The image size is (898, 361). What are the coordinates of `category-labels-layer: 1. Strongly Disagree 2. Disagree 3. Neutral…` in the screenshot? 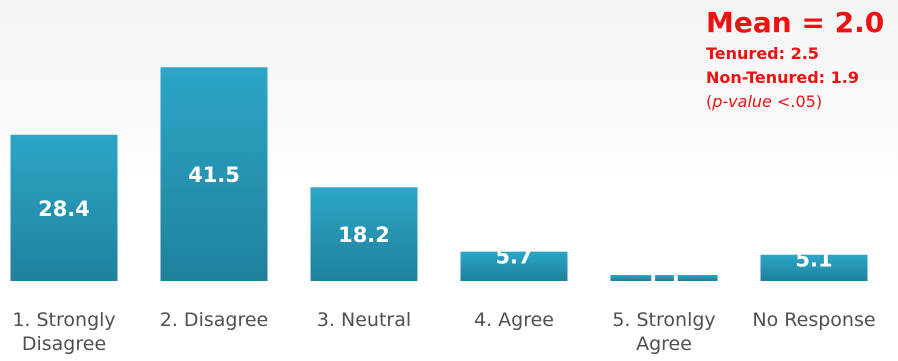 It's located at (443, 332).